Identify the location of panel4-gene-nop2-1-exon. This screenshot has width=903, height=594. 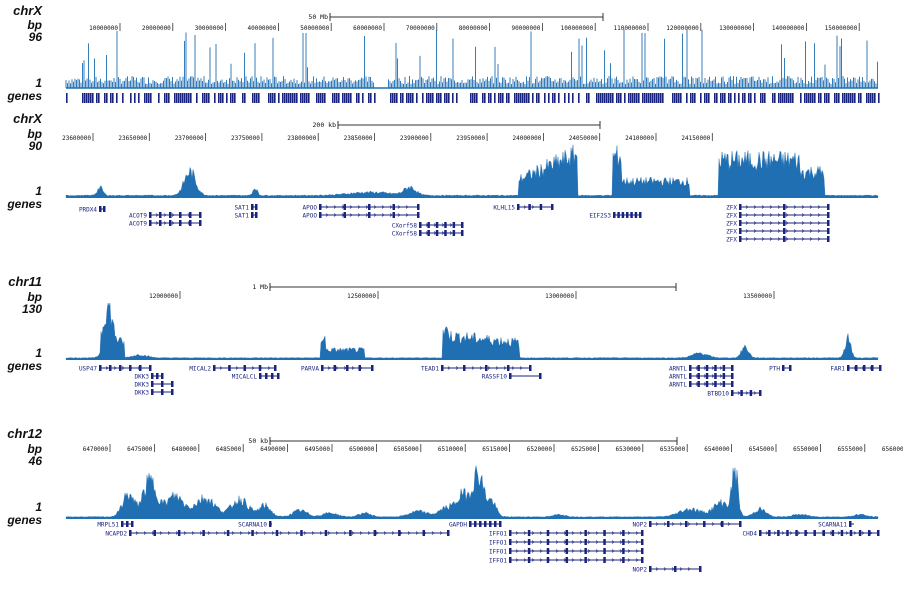
(740, 524).